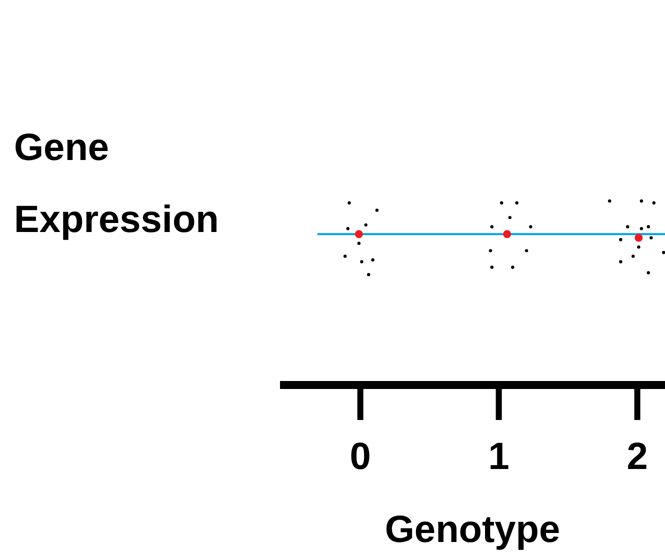  I want to click on x-tick-label: 0, so click(360, 457).